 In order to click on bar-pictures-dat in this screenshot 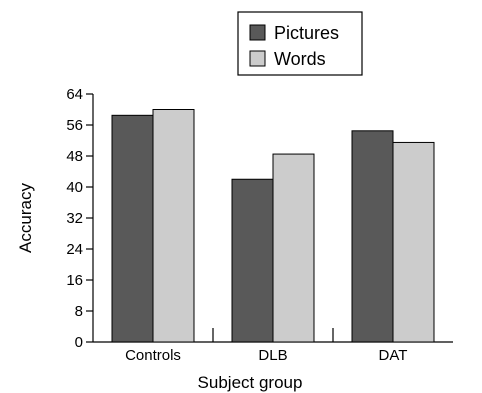, I will do `click(372, 236)`.